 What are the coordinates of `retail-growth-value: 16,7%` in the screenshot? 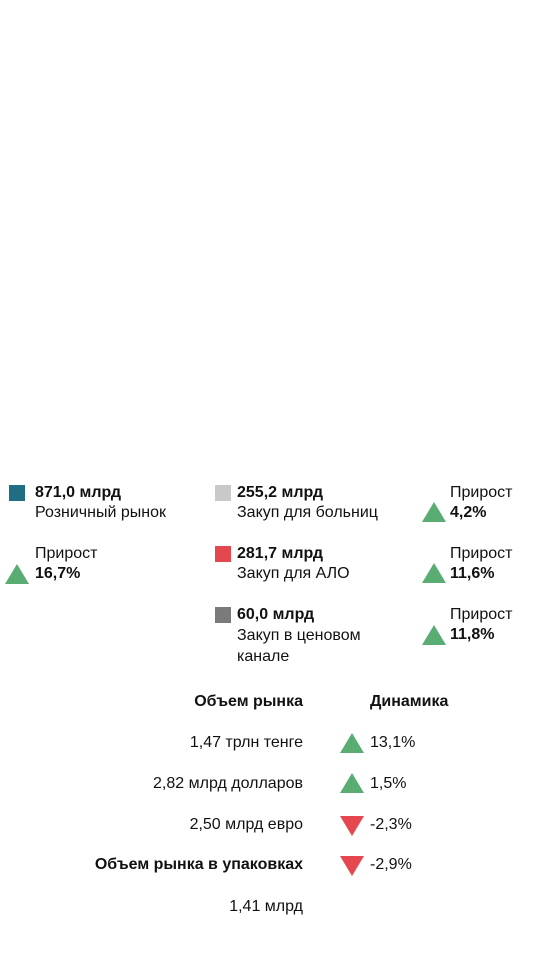 It's located at (58, 573).